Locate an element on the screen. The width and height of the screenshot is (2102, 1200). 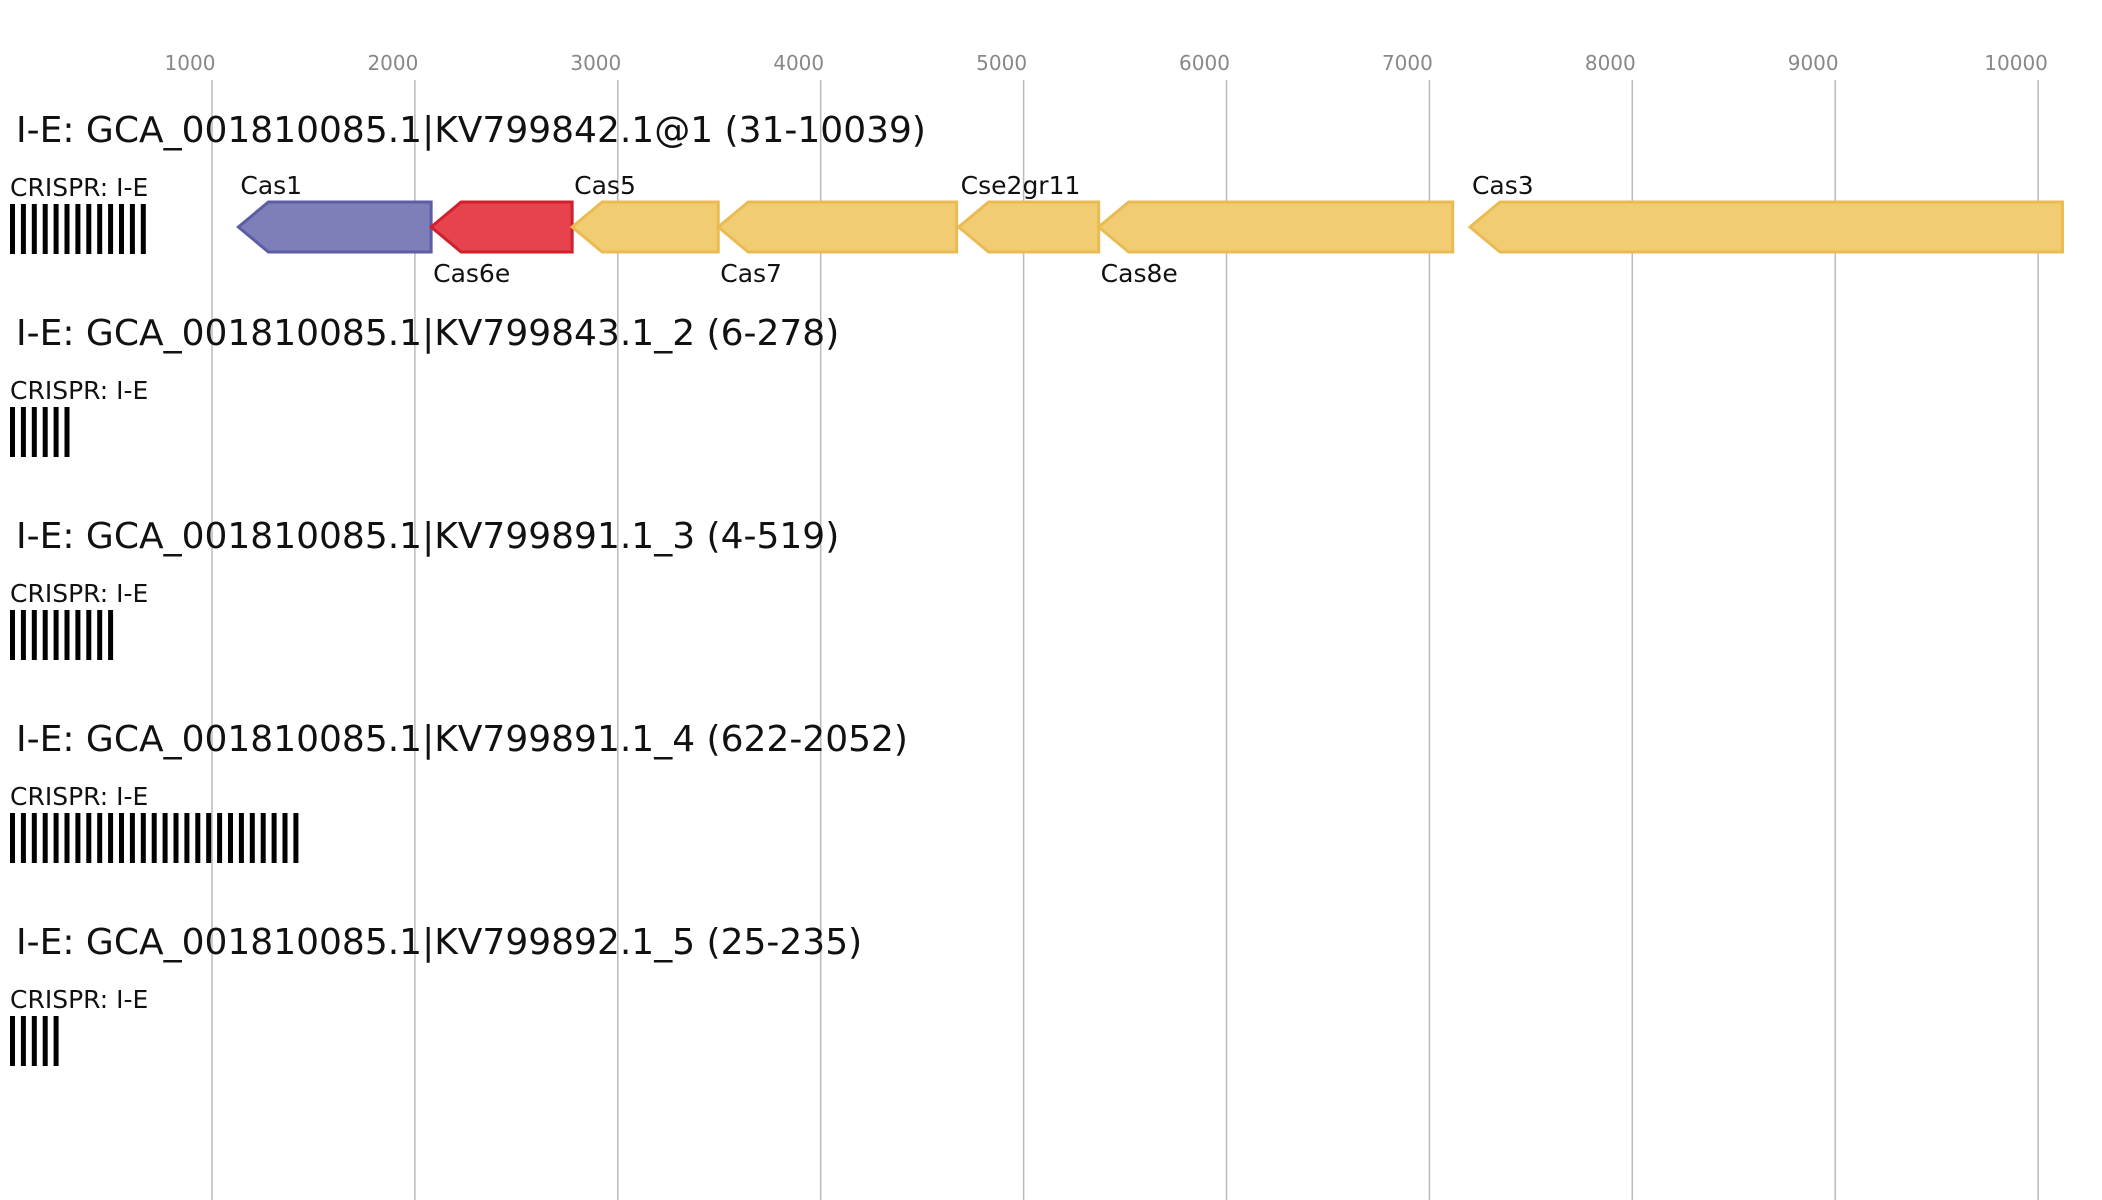
gene-label-cse2gr11: Cse2gr11 is located at coordinates (1021, 185).